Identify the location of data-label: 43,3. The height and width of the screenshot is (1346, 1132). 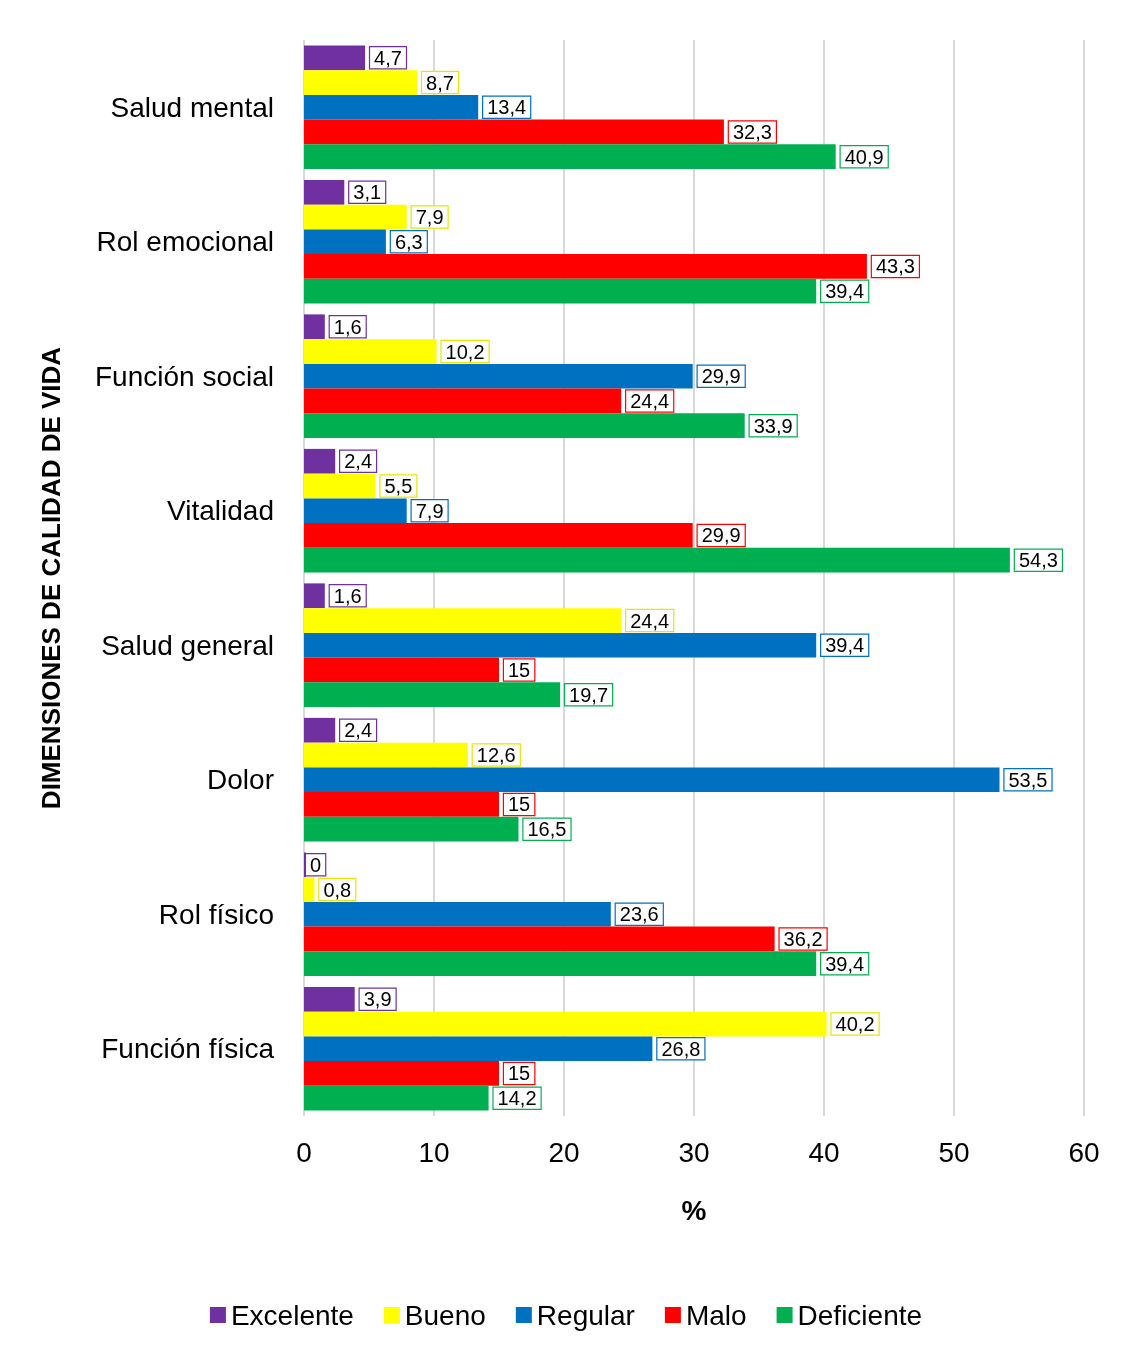
(895, 266).